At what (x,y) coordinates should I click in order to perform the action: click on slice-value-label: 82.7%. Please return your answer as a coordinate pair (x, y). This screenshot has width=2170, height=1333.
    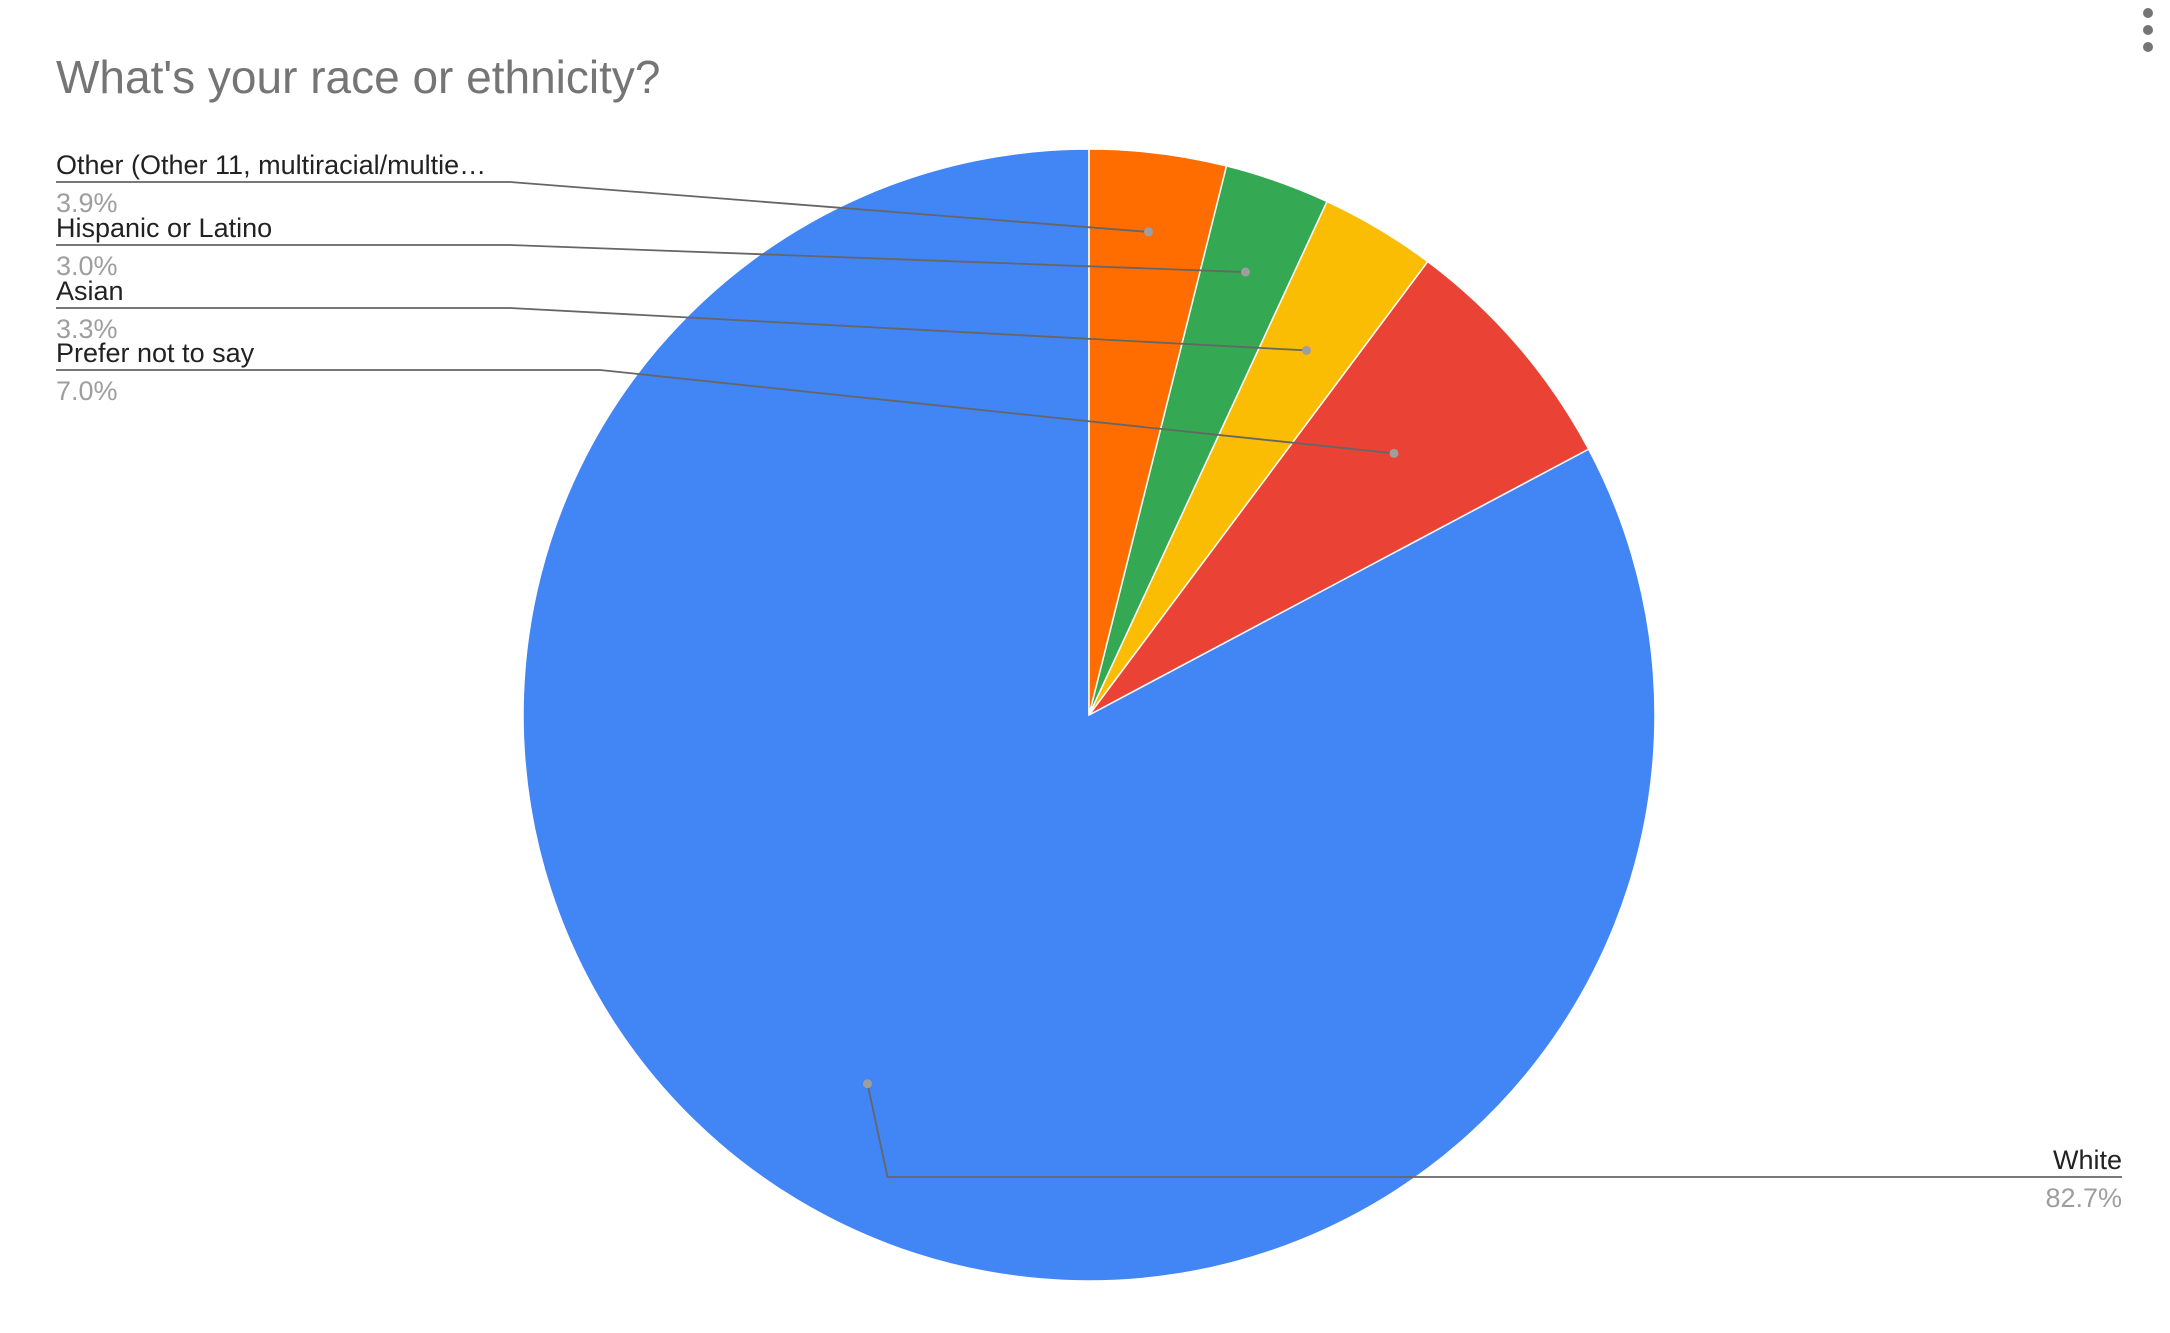
    Looking at the image, I should click on (2083, 1198).